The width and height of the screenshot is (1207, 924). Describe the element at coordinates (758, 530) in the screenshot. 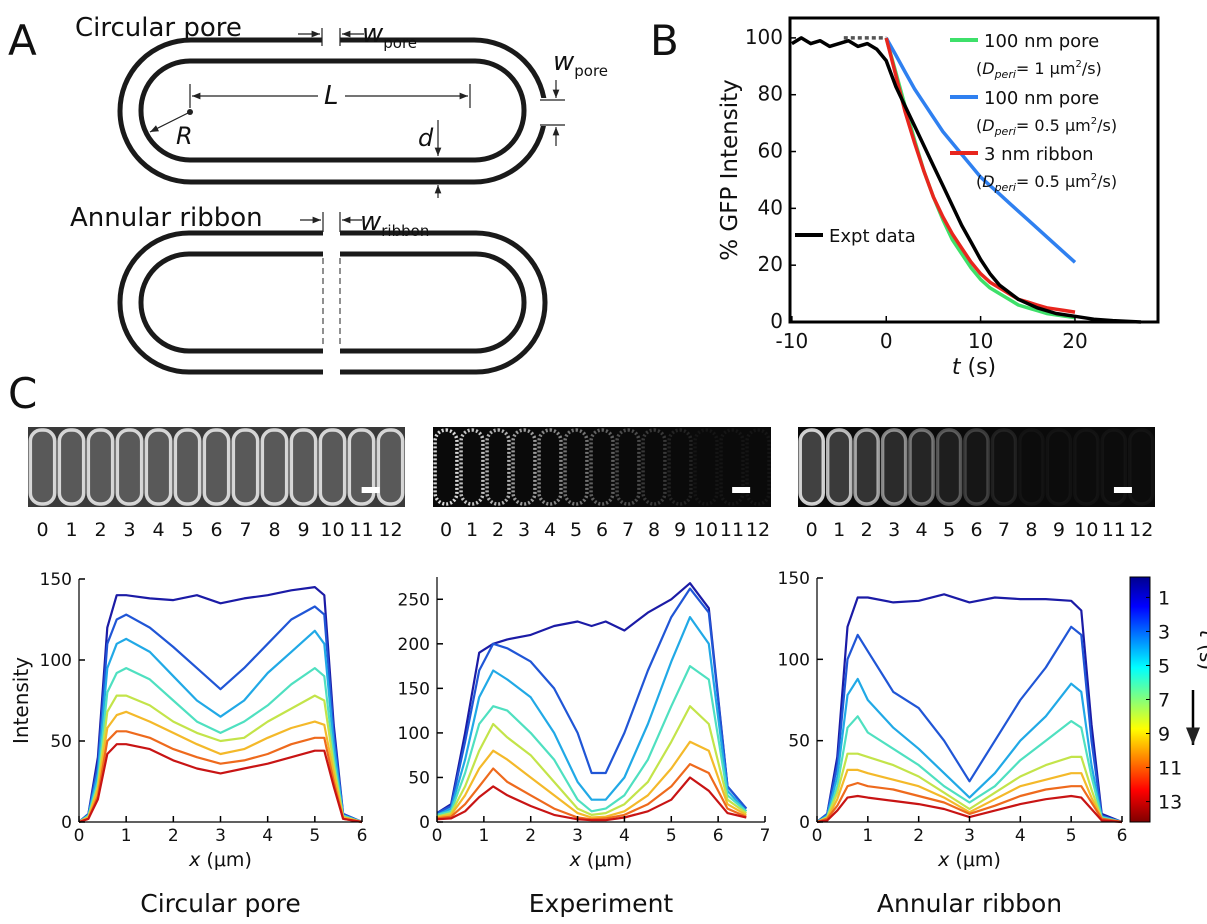

I see `image-frame-label: 12` at that location.